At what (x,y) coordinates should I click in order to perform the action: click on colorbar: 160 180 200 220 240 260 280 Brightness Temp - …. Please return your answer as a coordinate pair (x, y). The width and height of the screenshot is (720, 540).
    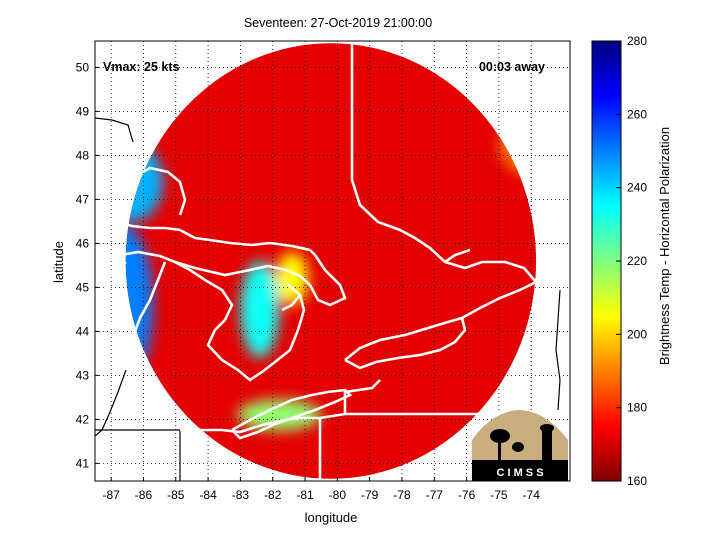
    Looking at the image, I should click on (631, 261).